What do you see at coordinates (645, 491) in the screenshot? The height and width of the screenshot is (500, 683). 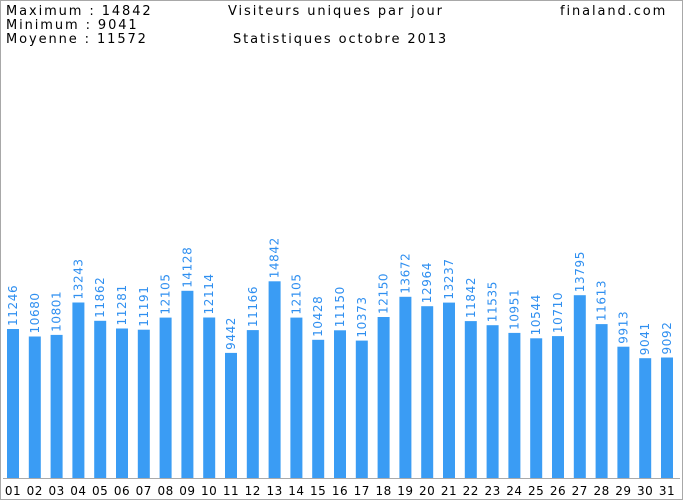 I see `x-tick-label: 30` at bounding box center [645, 491].